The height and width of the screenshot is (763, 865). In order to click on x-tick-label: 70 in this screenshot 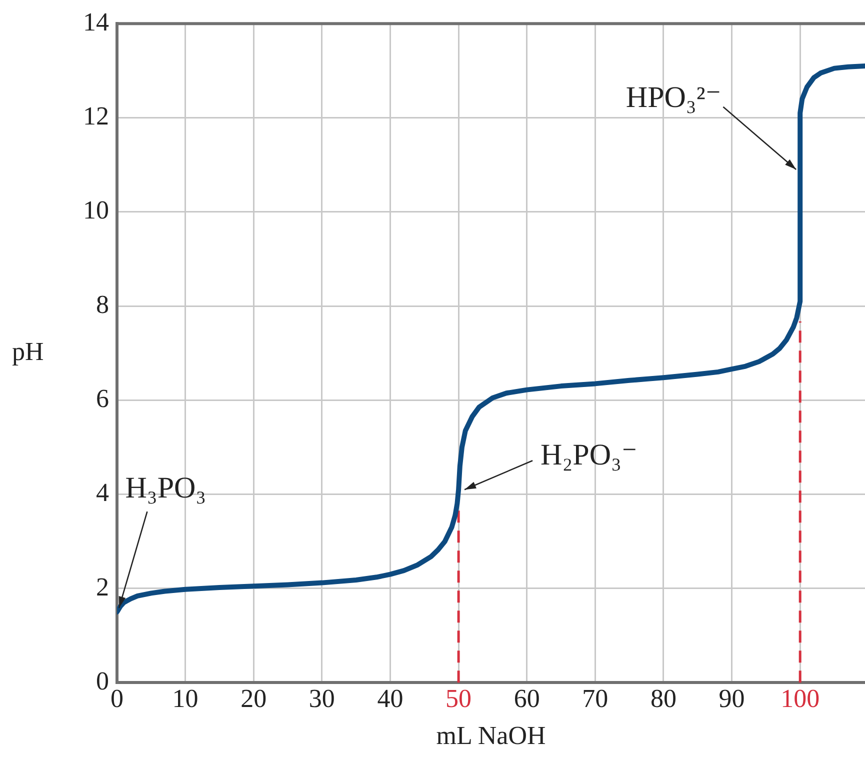, I will do `click(595, 699)`.